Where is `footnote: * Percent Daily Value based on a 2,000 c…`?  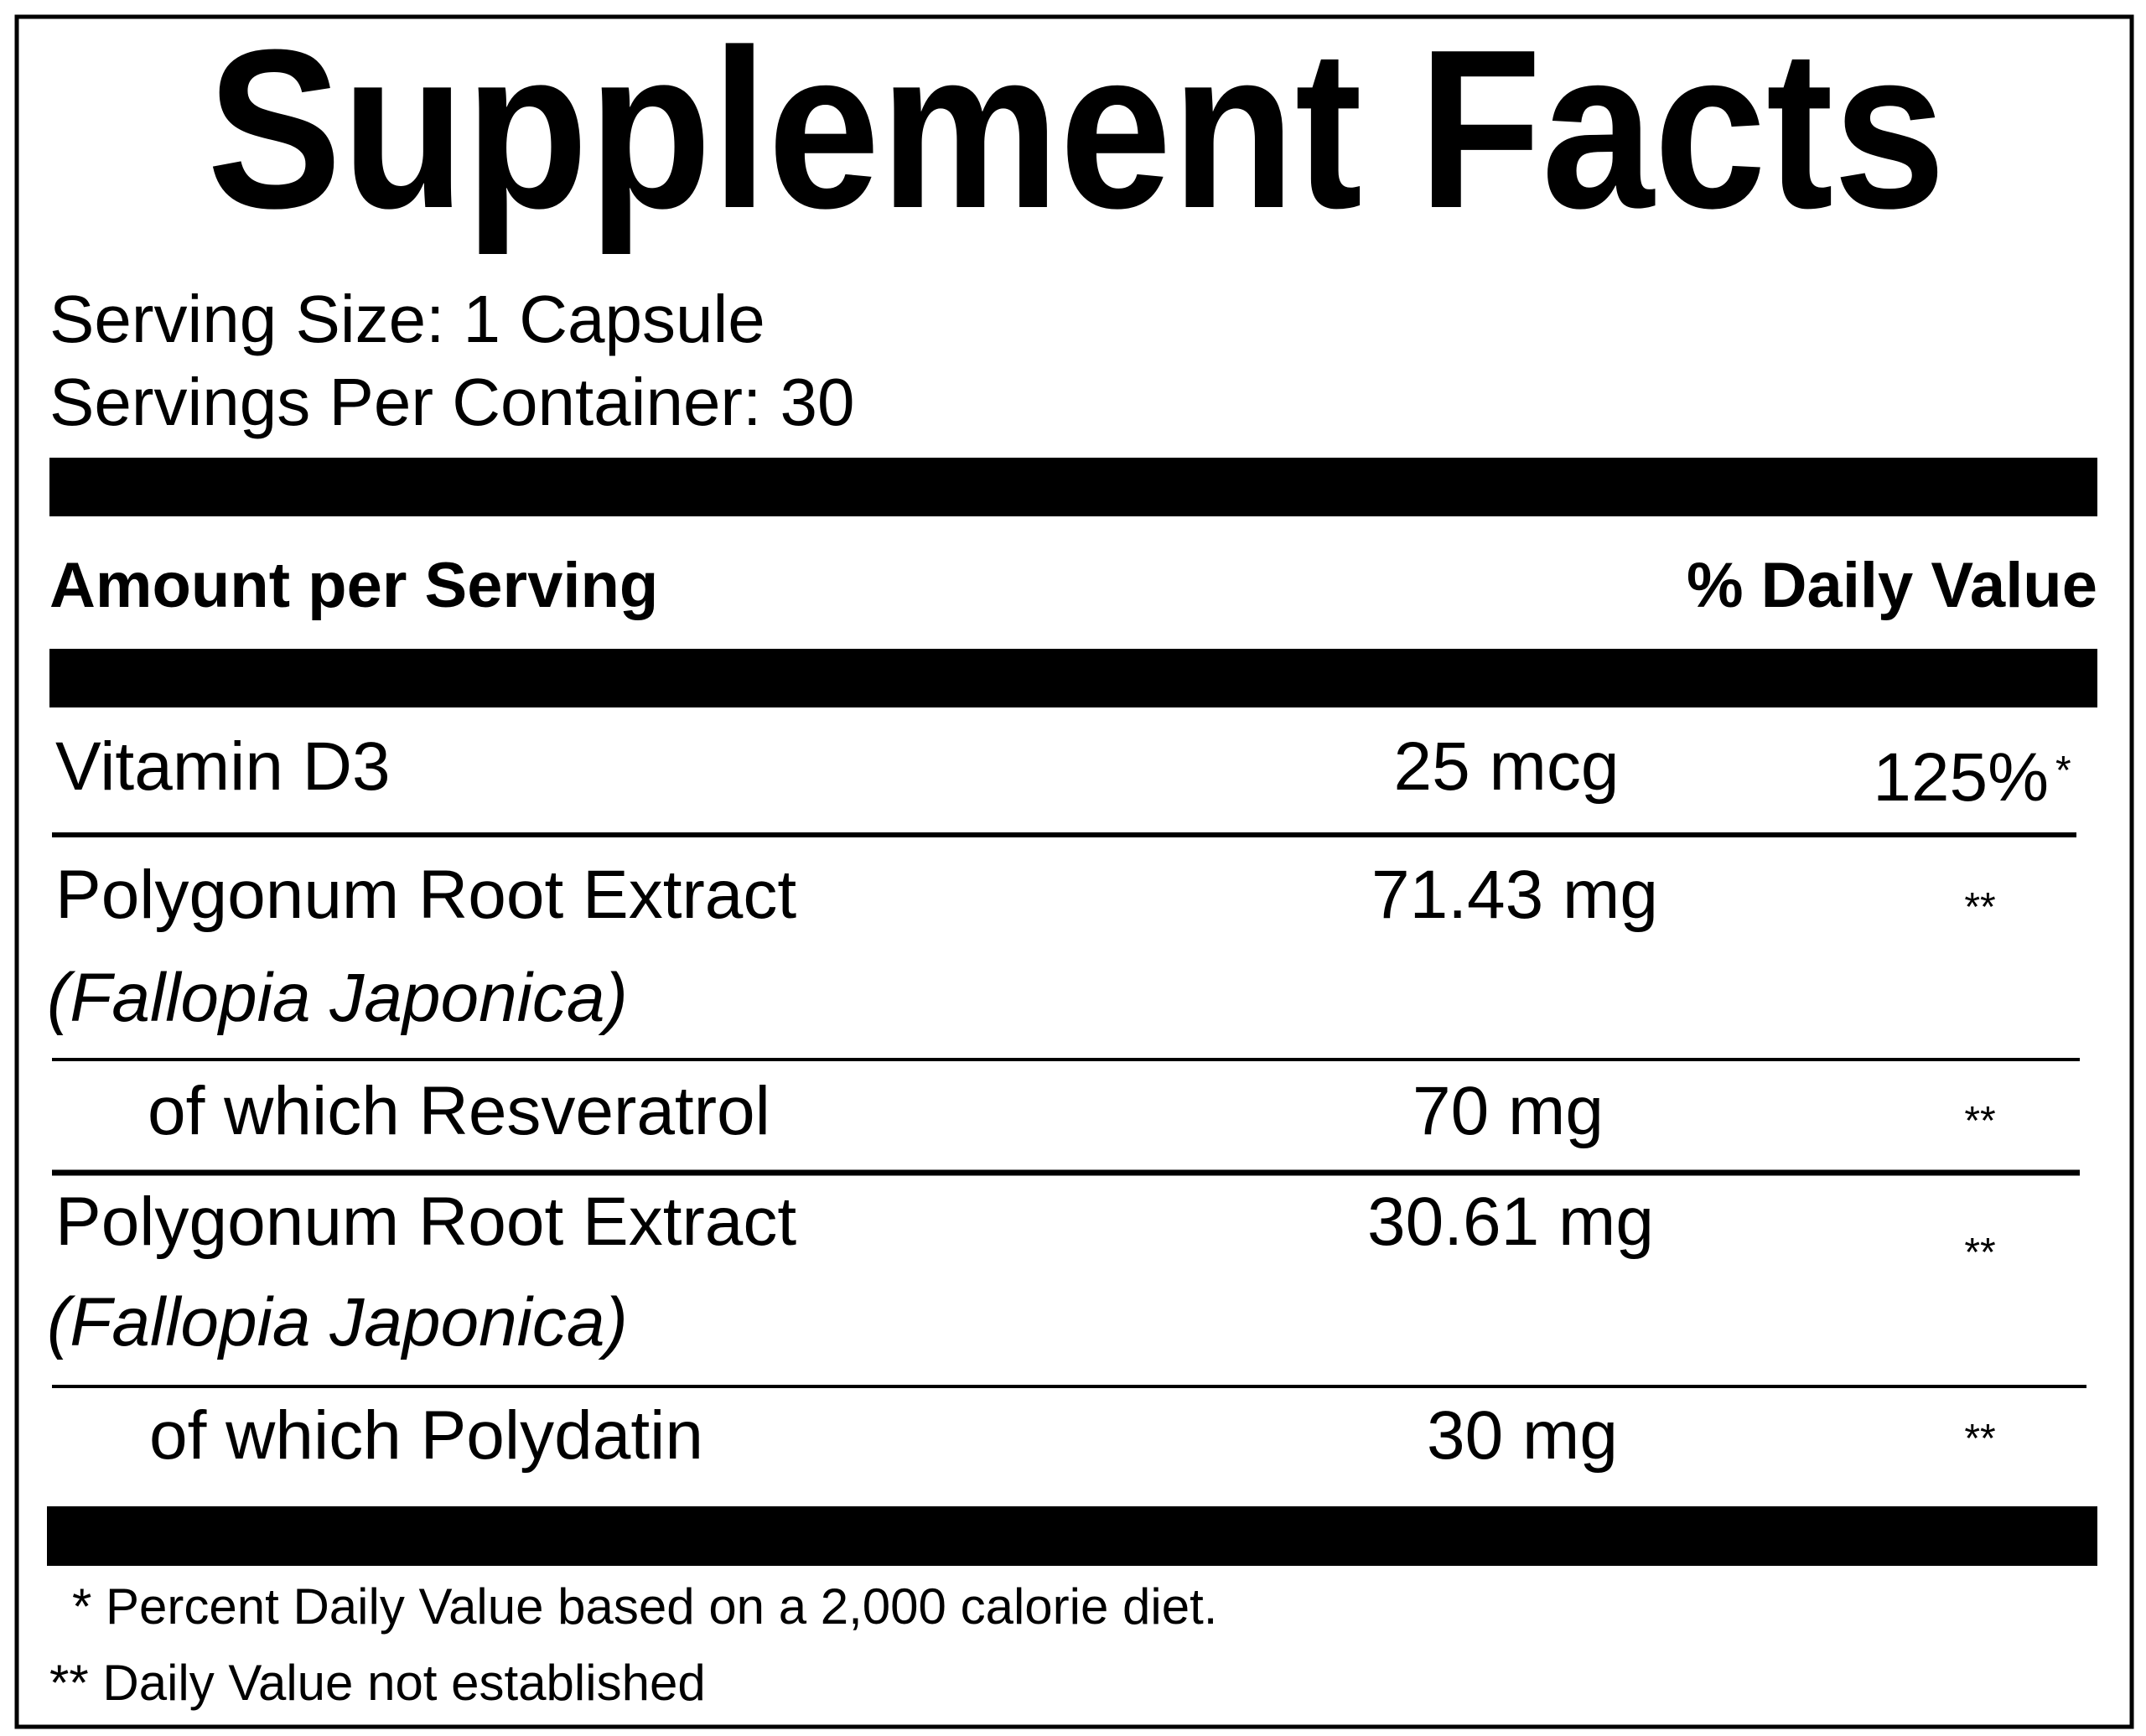
footnote: * Percent Daily Value based on a 2,000 c… is located at coordinates (644, 1606).